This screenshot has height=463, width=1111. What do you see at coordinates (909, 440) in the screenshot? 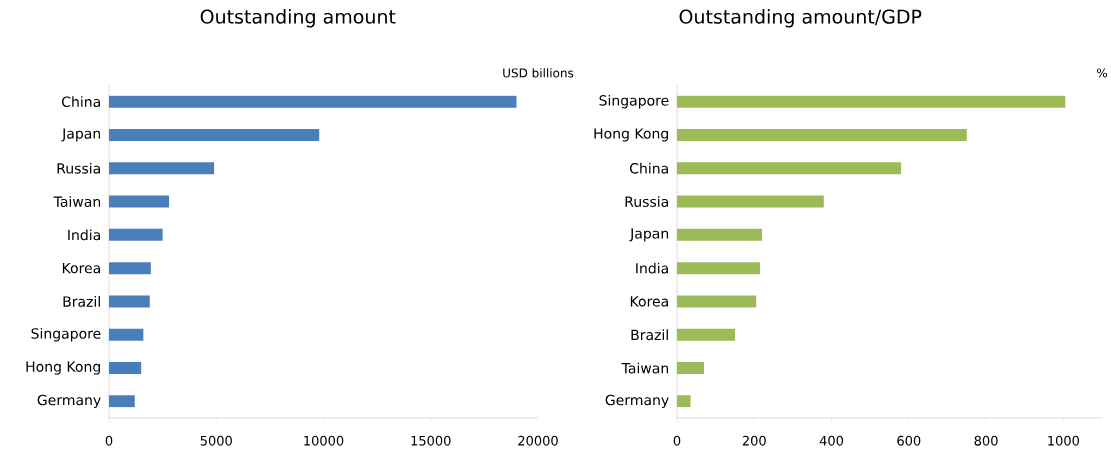
I see `x-tick-label: 600` at bounding box center [909, 440].